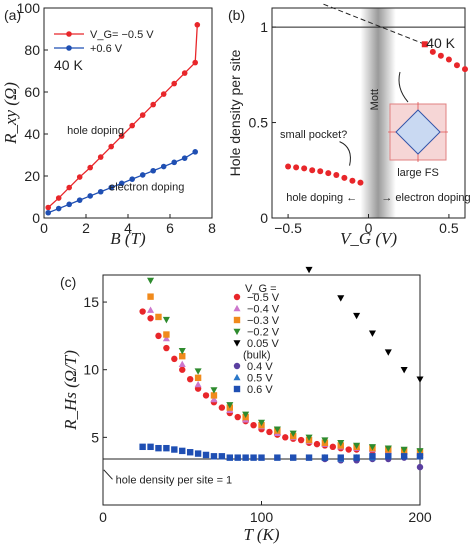 Image resolution: width=470 pixels, height=550 pixels. Describe the element at coordinates (262, 517) in the screenshot. I see `x-tick-label-c: 100` at that location.